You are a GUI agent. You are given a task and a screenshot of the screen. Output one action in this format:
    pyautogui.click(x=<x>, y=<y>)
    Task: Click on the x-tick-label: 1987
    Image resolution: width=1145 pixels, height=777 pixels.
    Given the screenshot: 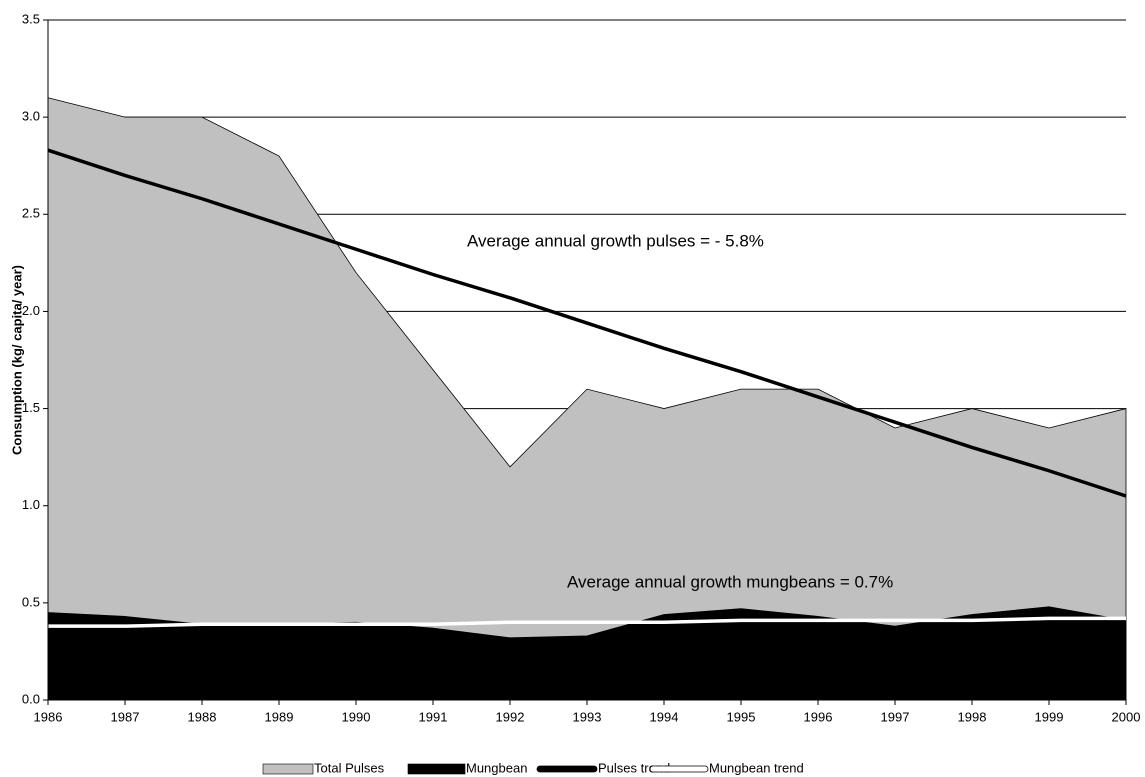 What is the action you would take?
    pyautogui.click(x=125, y=716)
    